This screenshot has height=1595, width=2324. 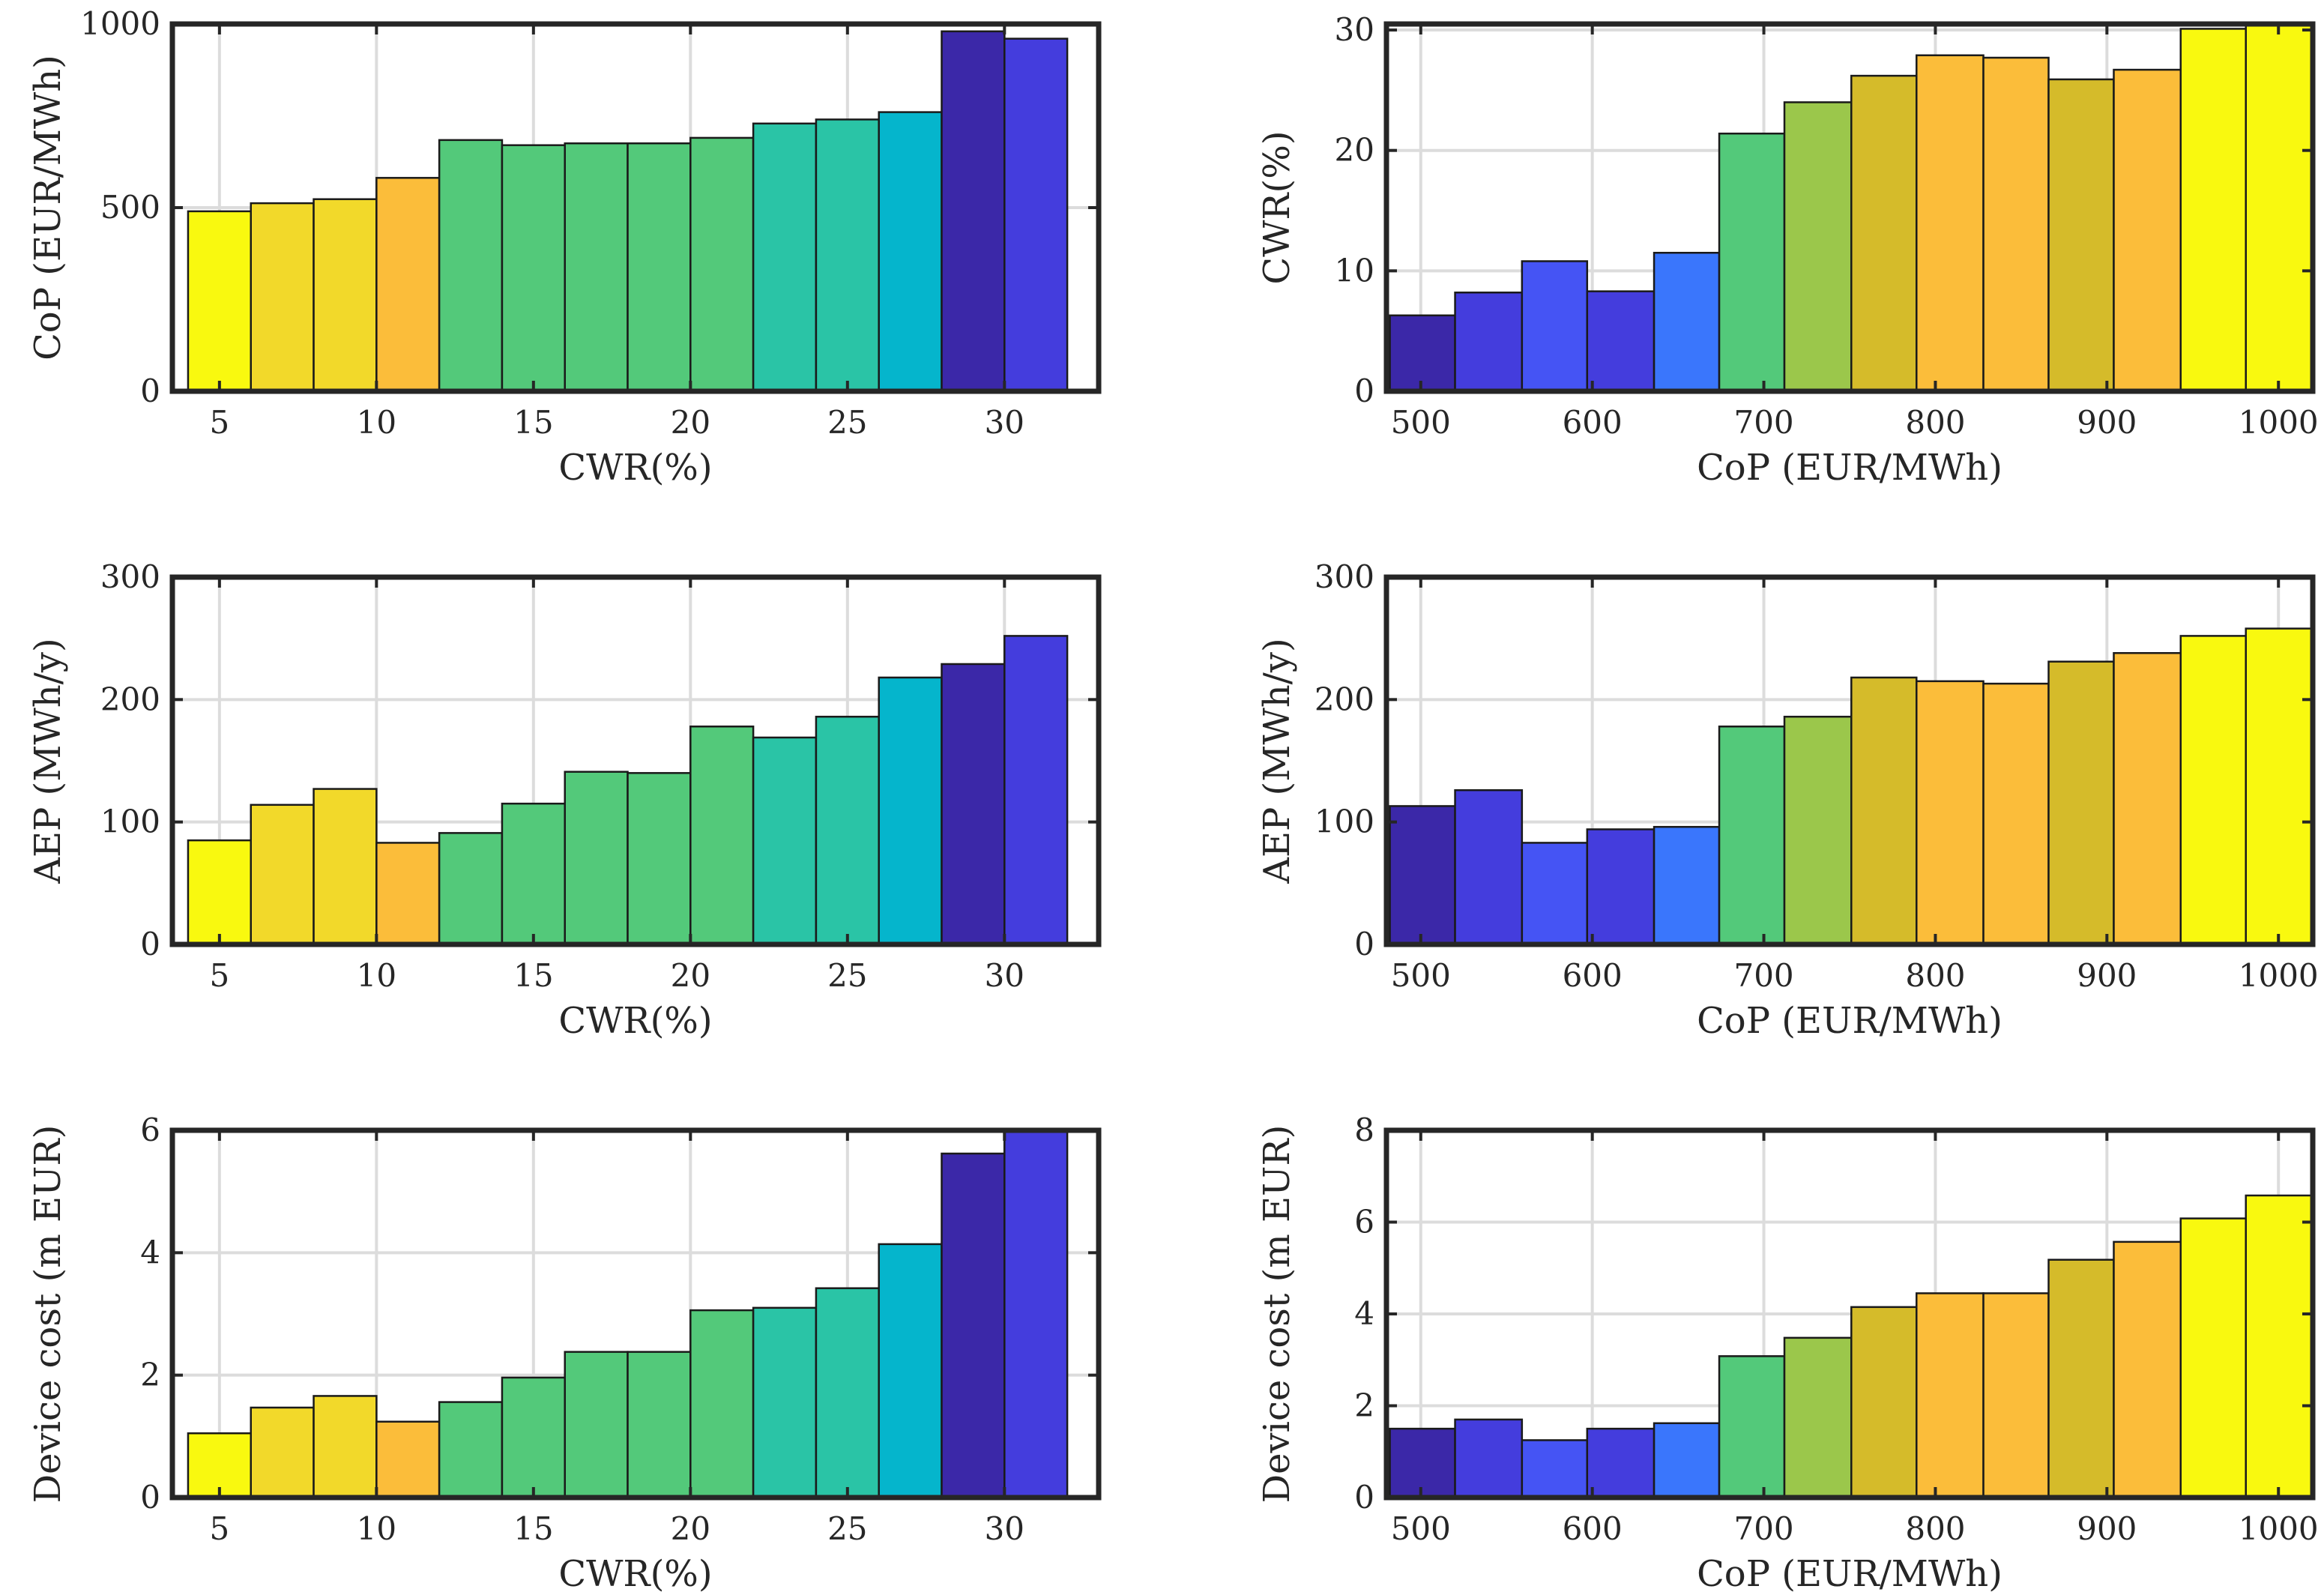 I want to click on y-tick-label: 30, so click(x=1354, y=29).